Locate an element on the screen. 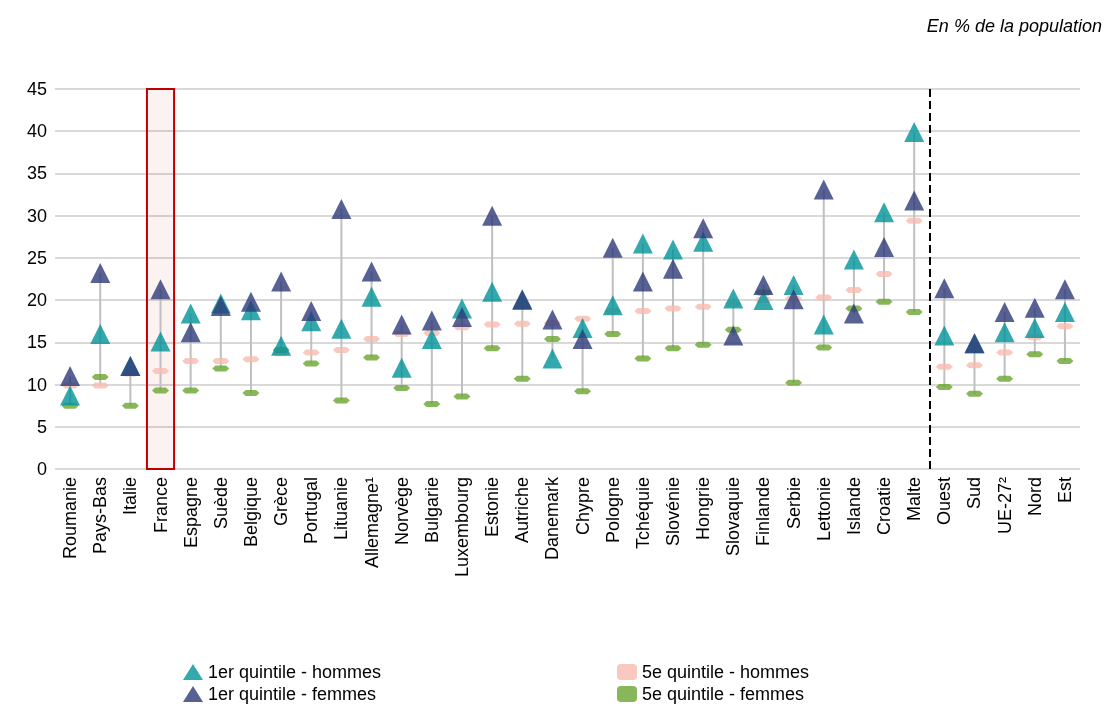  y-axis-title: En % de la population is located at coordinates (1014, 26).